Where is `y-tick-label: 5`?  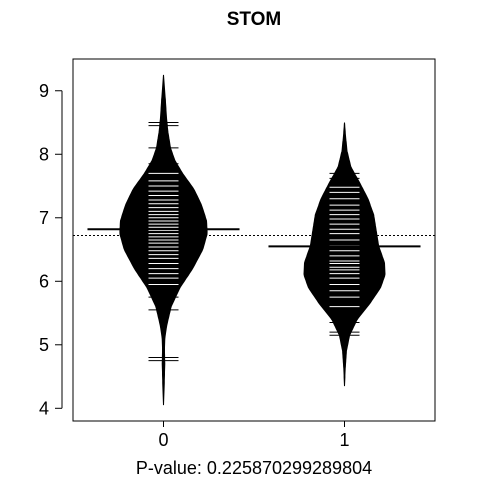
y-tick-label: 5 is located at coordinates (44, 345).